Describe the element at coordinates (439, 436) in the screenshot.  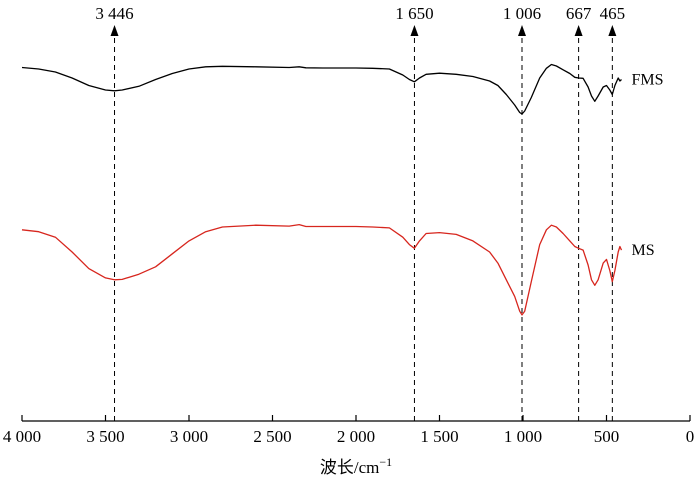
I see `x-tick-label: 1 500` at that location.